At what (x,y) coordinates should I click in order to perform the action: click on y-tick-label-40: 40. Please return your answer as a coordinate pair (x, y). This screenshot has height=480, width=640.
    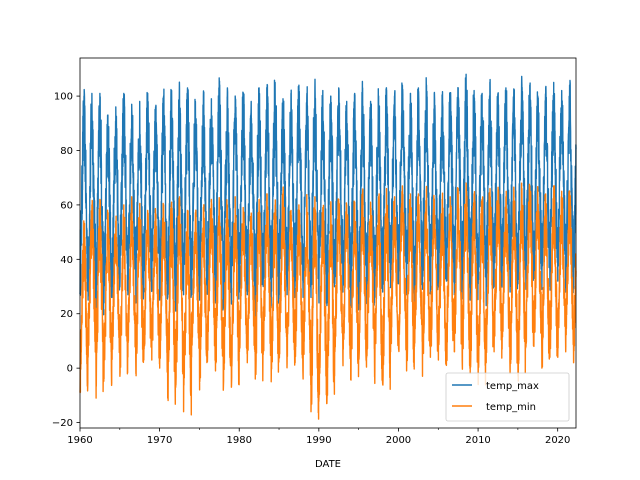
    Looking at the image, I should click on (66, 260).